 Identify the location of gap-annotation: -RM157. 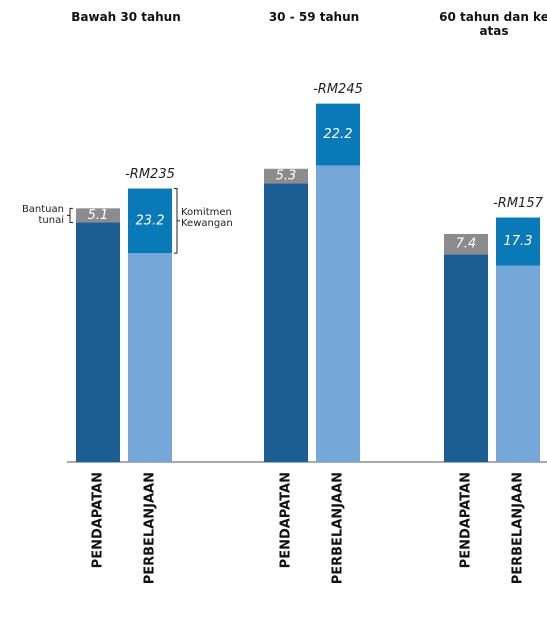
(518, 203).